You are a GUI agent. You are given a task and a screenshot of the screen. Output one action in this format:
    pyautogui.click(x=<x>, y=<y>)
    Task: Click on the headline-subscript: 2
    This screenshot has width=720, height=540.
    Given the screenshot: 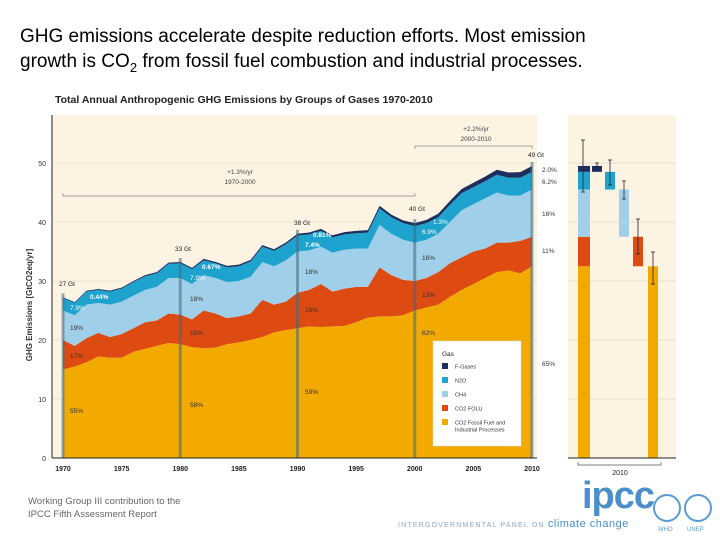 What is the action you would take?
    pyautogui.click(x=133, y=67)
    